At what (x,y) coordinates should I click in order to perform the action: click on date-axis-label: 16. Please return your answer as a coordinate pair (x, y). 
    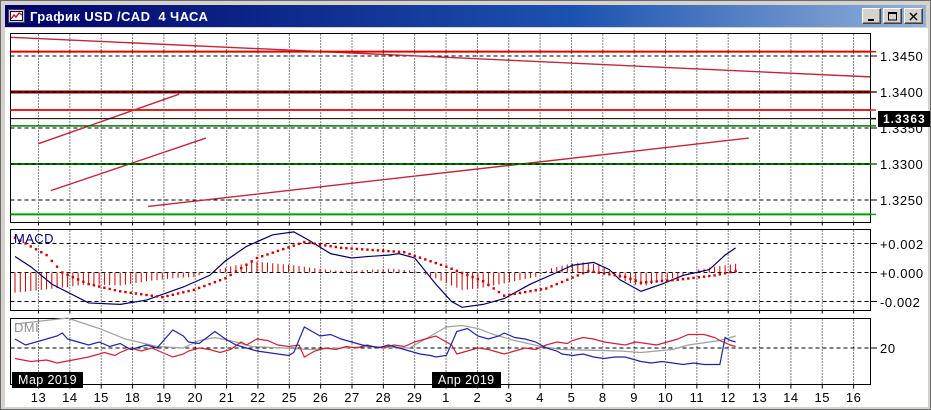
    Looking at the image, I should click on (853, 397).